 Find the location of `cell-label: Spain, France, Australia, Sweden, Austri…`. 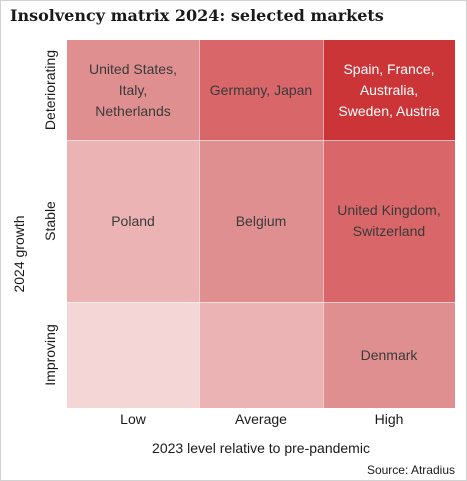

cell-label: Spain, France, Australia, Sweden, Austri… is located at coordinates (389, 89).